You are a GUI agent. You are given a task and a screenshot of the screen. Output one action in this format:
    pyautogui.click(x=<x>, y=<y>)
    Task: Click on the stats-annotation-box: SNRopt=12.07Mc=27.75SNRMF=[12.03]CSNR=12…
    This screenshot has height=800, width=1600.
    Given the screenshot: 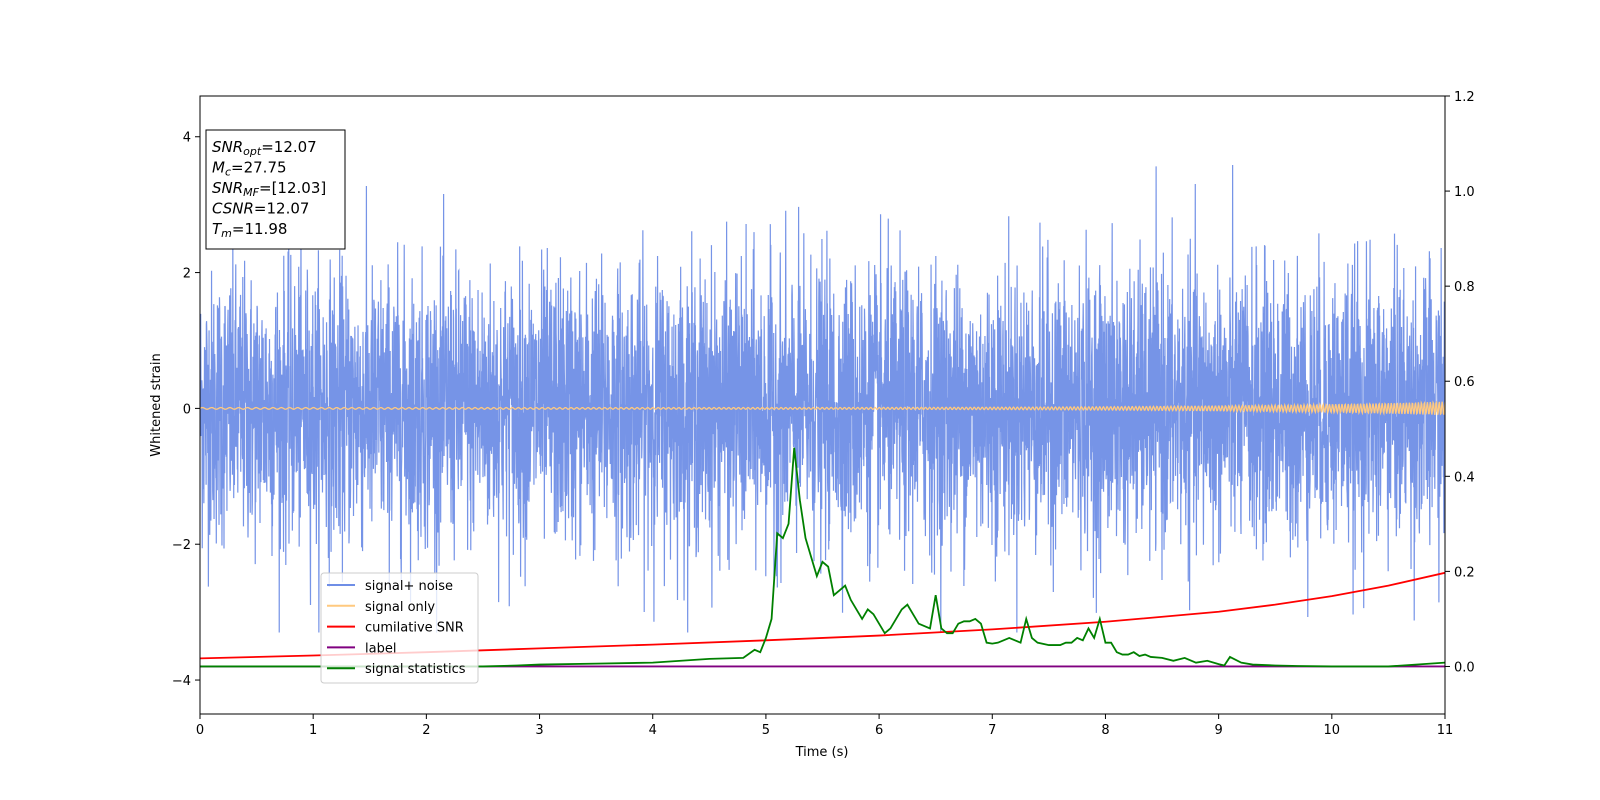 What is the action you would take?
    pyautogui.click(x=275, y=189)
    